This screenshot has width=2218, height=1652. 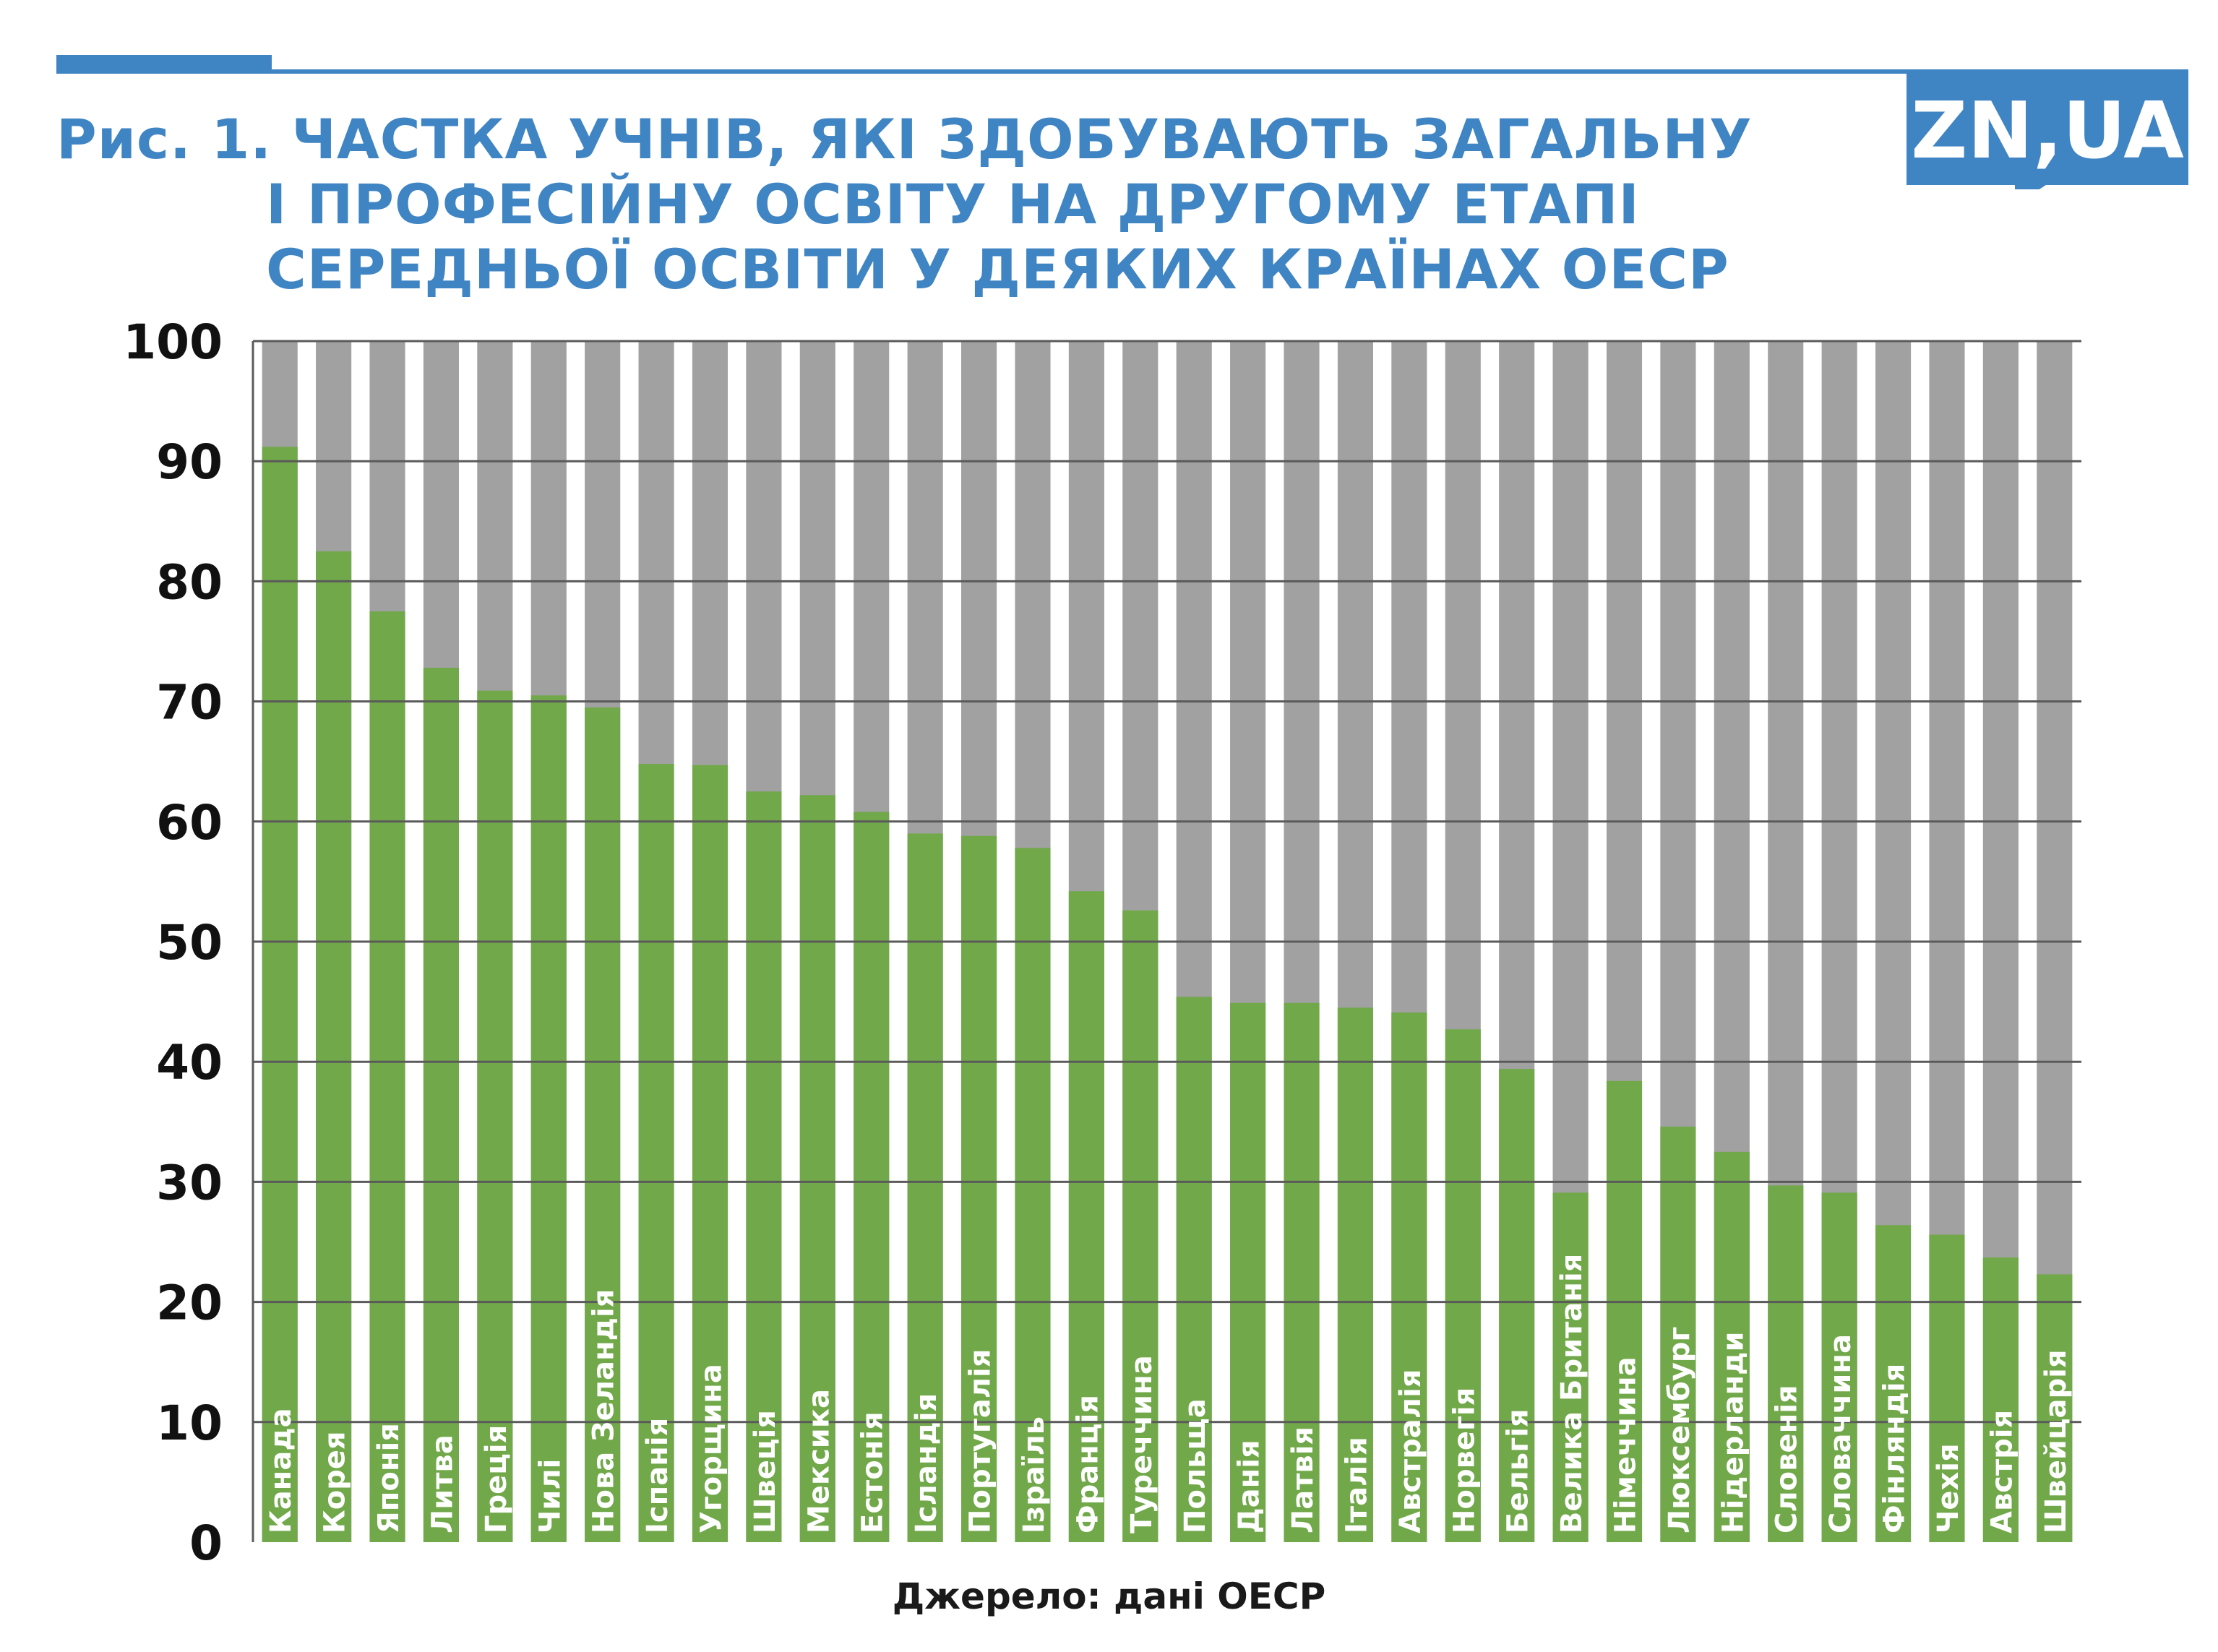 I want to click on top-rule, so click(x=1091, y=71).